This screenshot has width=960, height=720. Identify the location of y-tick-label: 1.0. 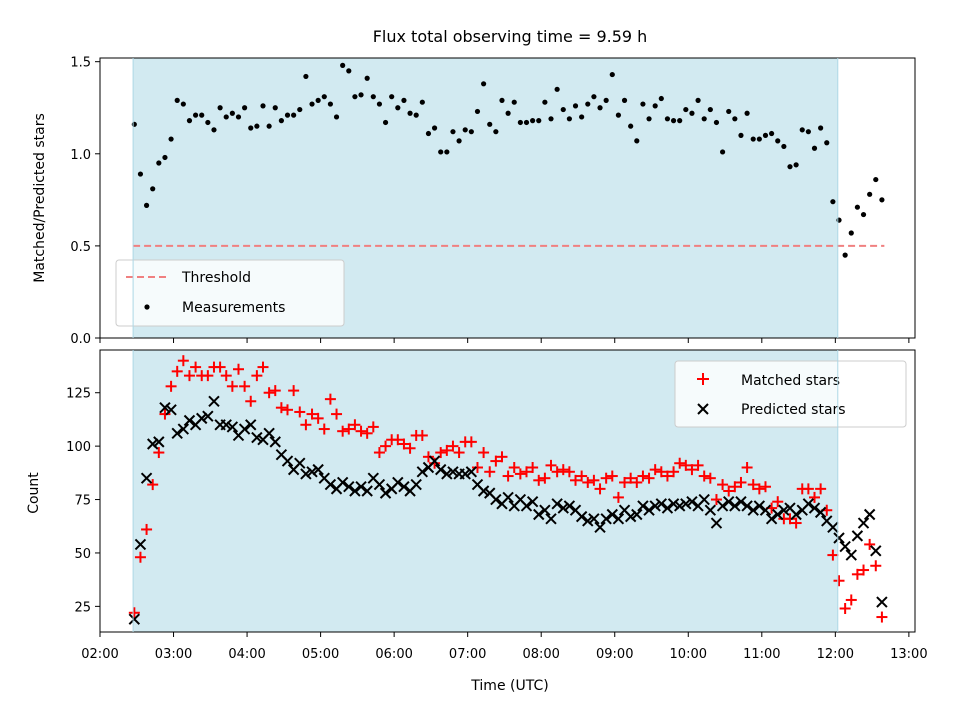
(80, 155).